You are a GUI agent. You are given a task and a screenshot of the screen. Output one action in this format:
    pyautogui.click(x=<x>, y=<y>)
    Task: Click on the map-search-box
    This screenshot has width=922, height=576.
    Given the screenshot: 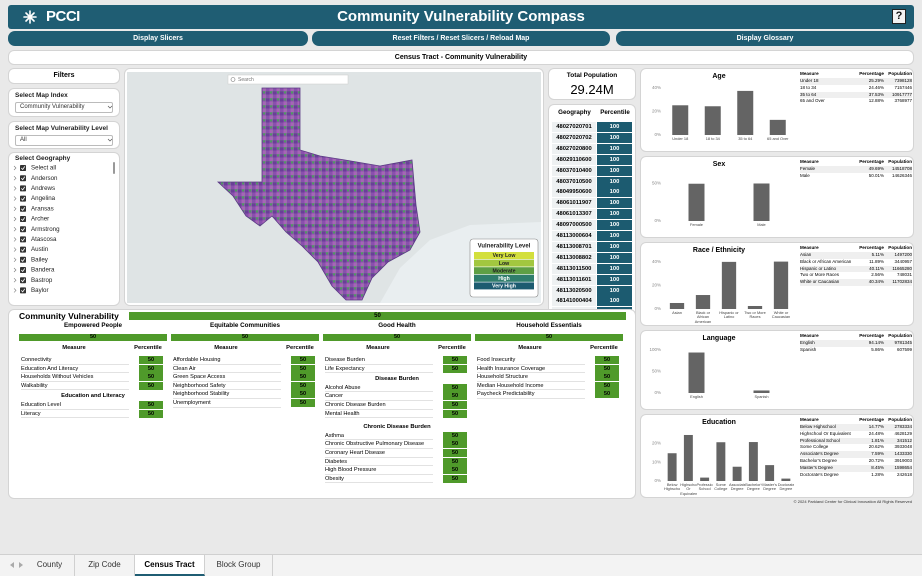 What is the action you would take?
    pyautogui.click(x=288, y=79)
    